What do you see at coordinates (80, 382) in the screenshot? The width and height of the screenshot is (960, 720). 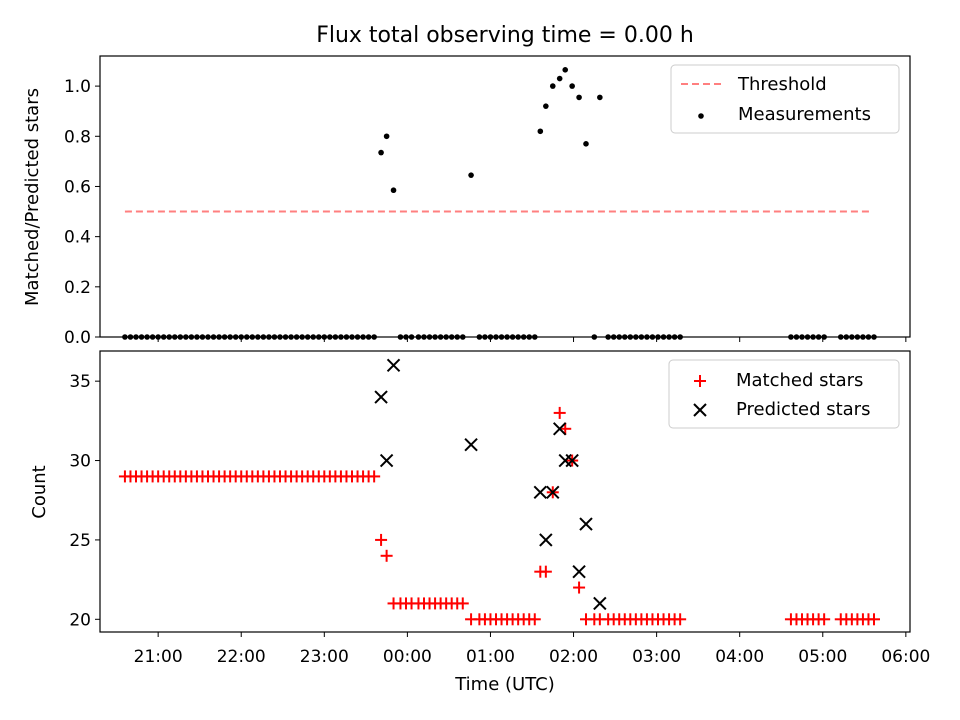 I see `y-tick-label: 35` at bounding box center [80, 382].